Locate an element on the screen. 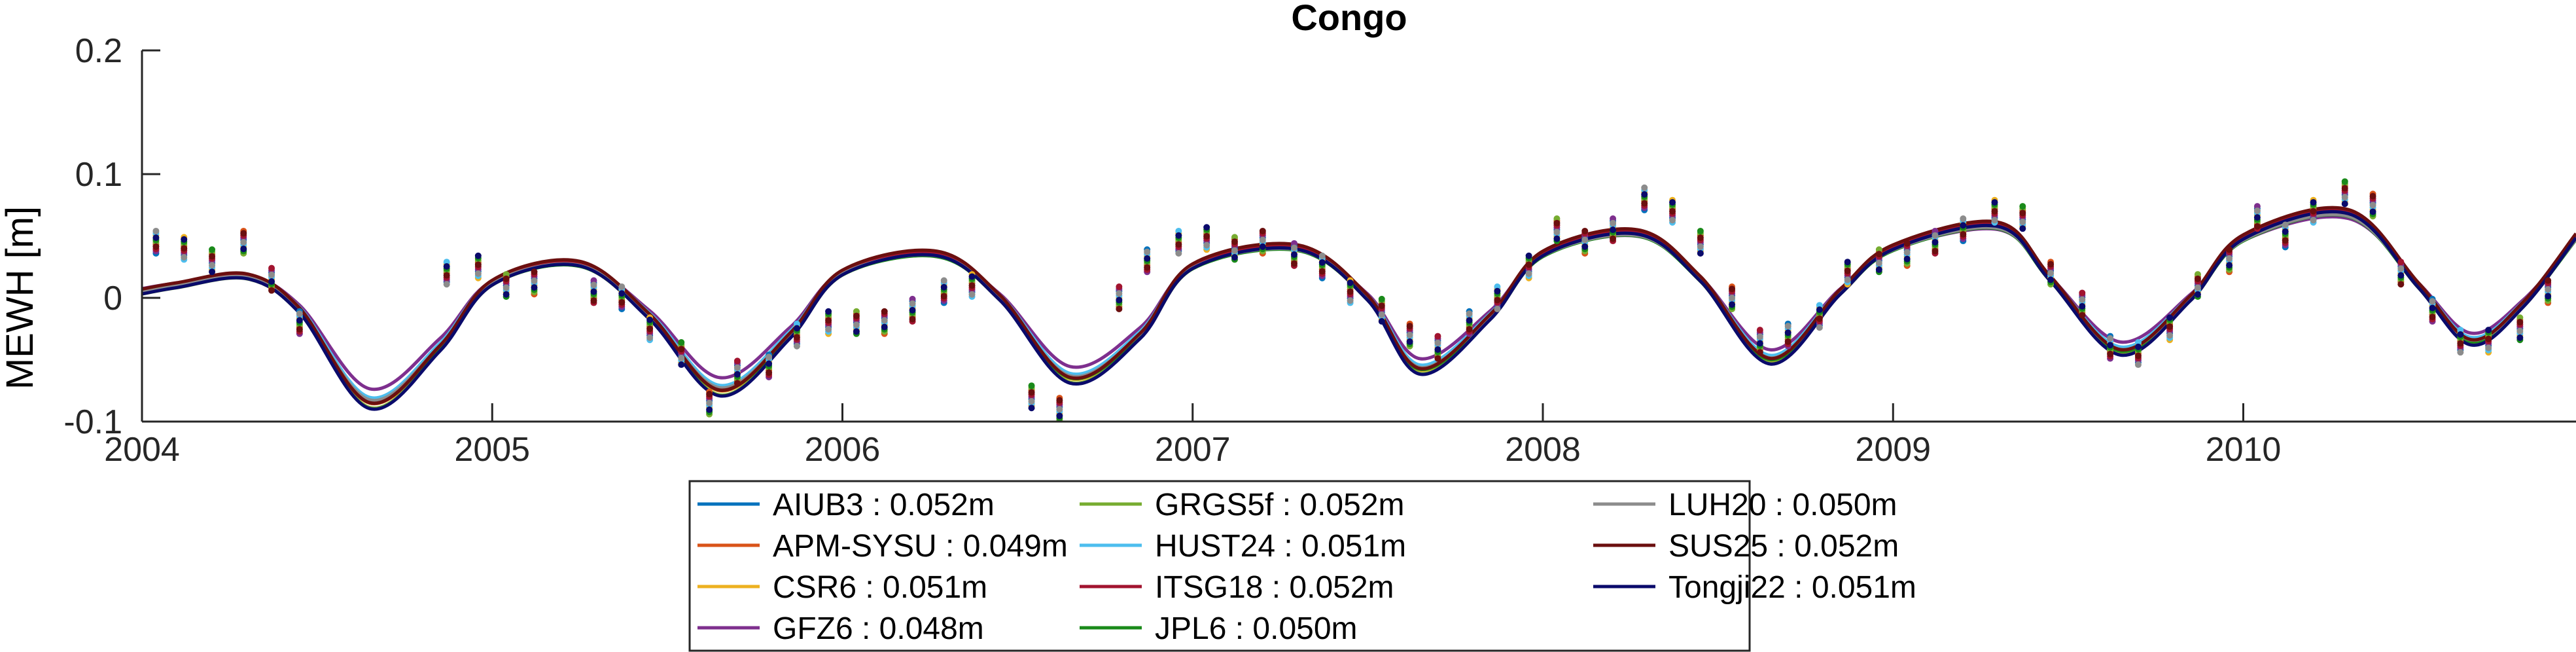  legend-label: LUH20 : 0.050m is located at coordinates (1782, 505).